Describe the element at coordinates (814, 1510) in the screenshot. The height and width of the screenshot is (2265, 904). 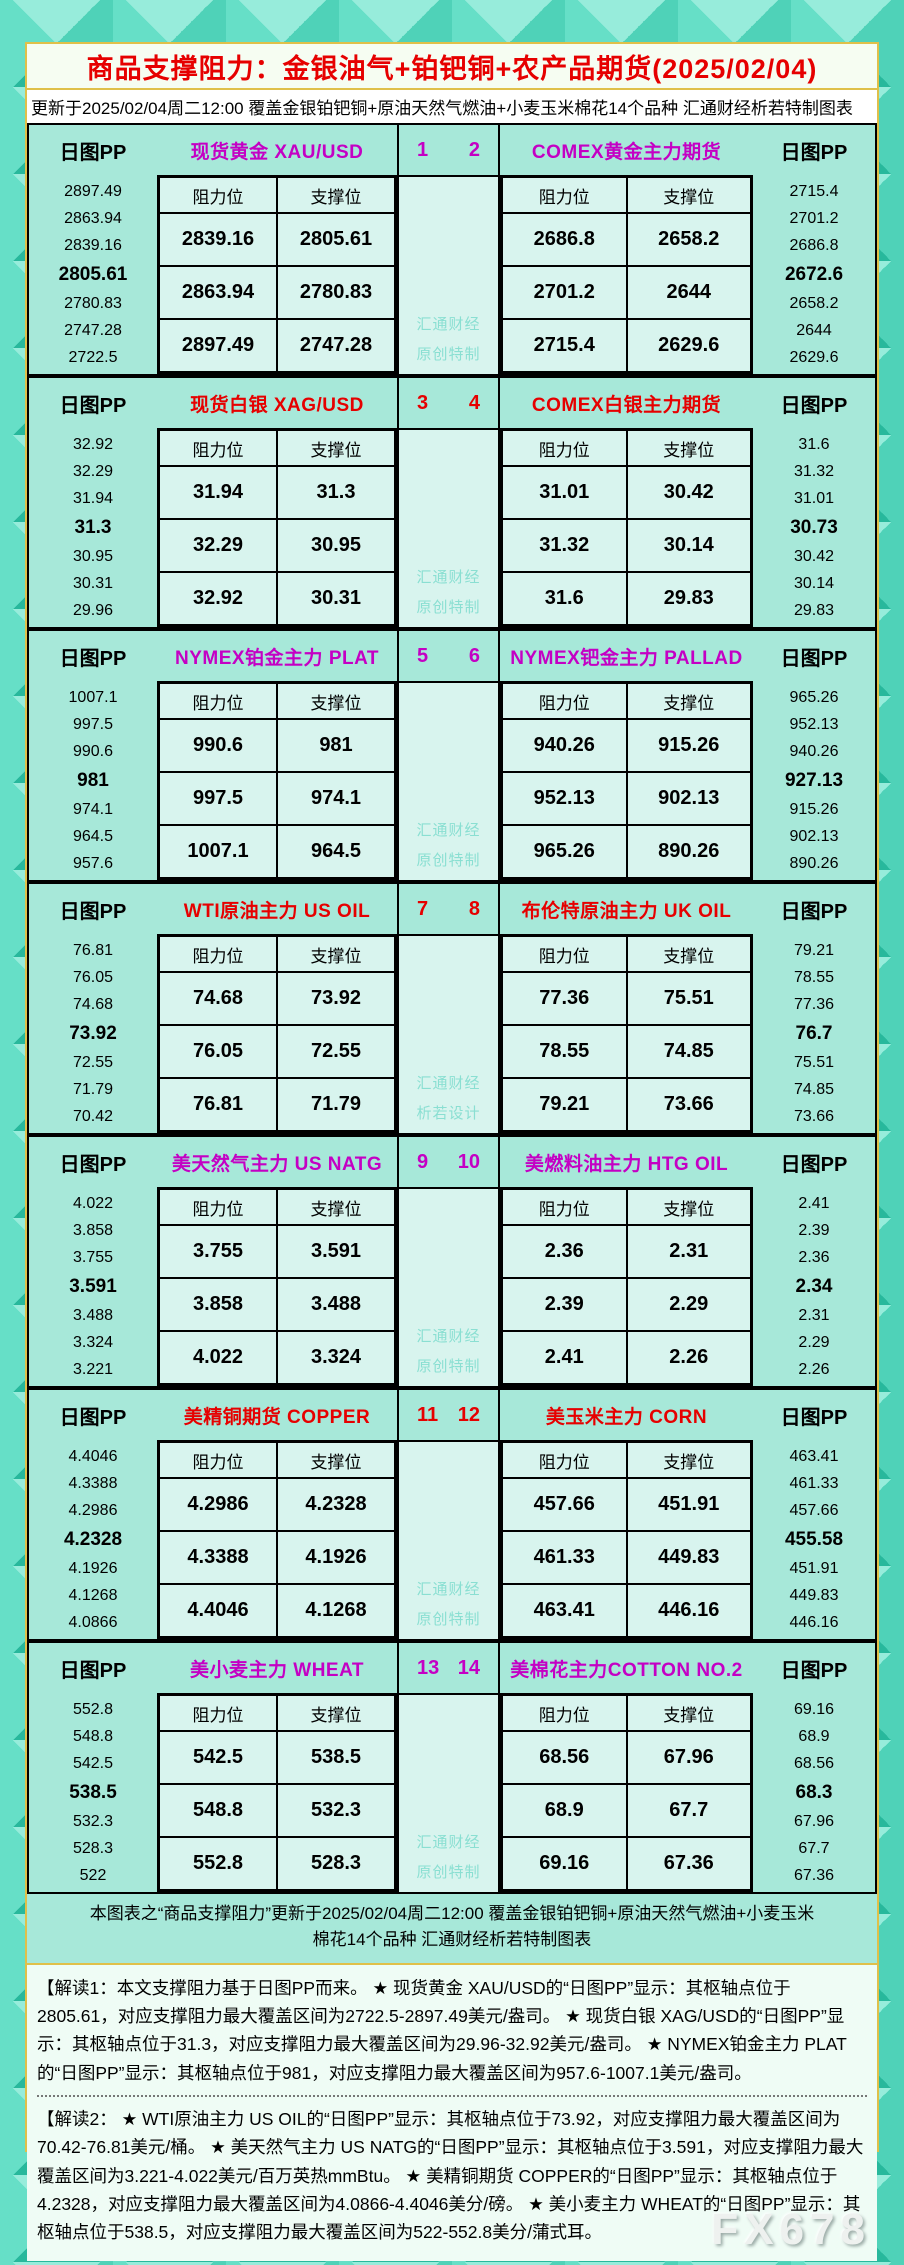
I see `pivot-level-value: 457.66` at that location.